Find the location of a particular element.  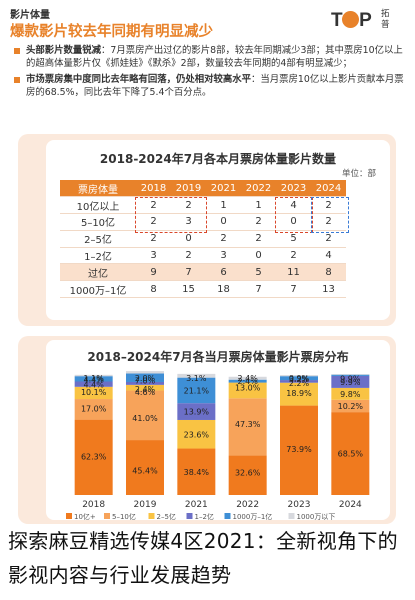

x-tick-label: 2024 is located at coordinates (350, 505).